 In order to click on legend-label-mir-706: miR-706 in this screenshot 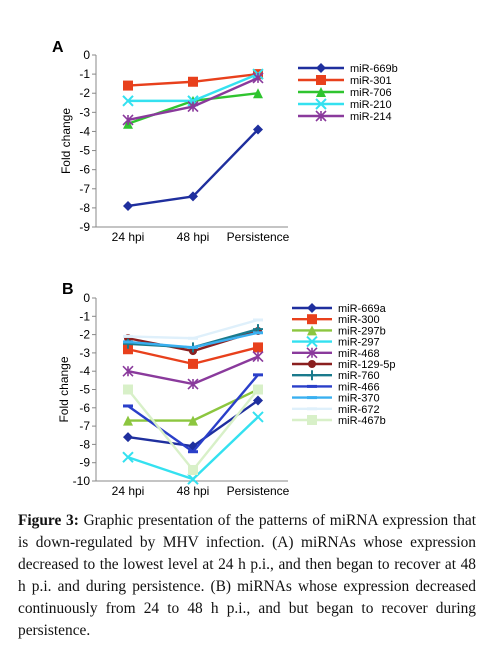, I will do `click(371, 93)`.